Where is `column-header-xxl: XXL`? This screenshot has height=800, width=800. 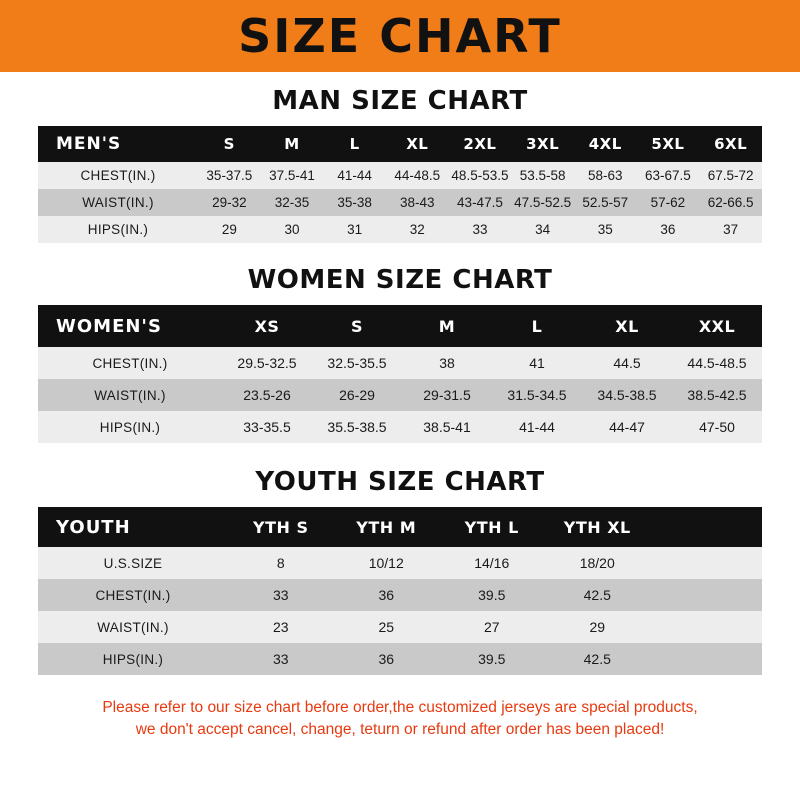 column-header-xxl: XXL is located at coordinates (717, 326).